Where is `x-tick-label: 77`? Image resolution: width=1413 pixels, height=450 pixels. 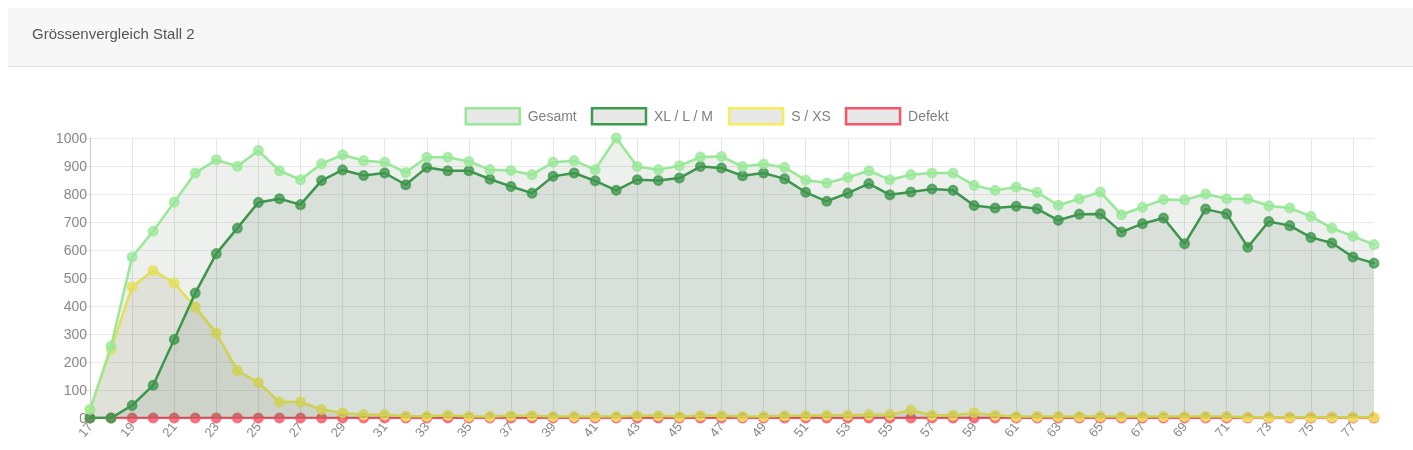 x-tick-label: 77 is located at coordinates (1348, 429).